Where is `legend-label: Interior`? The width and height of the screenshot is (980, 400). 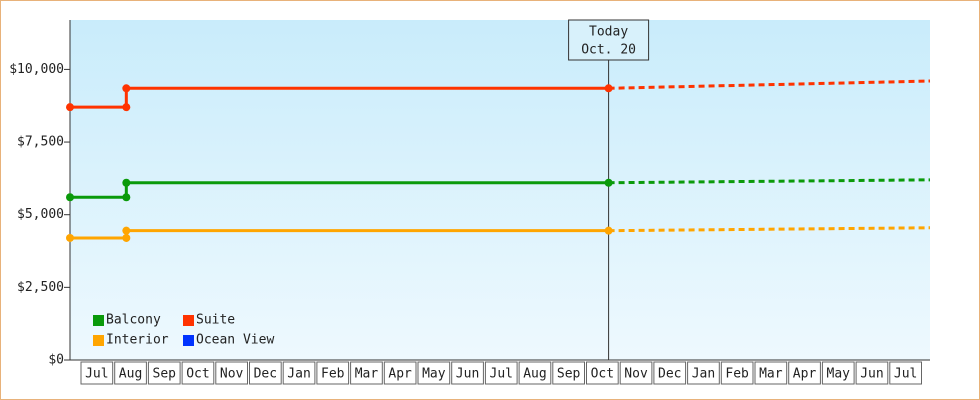
legend-label: Interior is located at coordinates (137, 340).